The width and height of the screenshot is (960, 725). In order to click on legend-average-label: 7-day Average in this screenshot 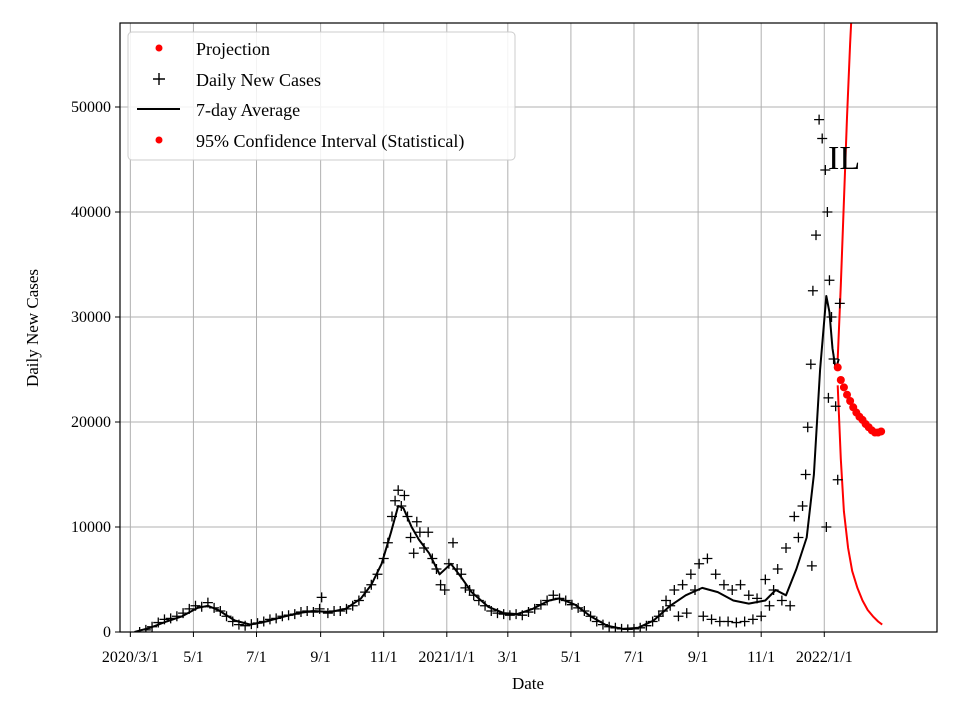, I will do `click(248, 110)`.